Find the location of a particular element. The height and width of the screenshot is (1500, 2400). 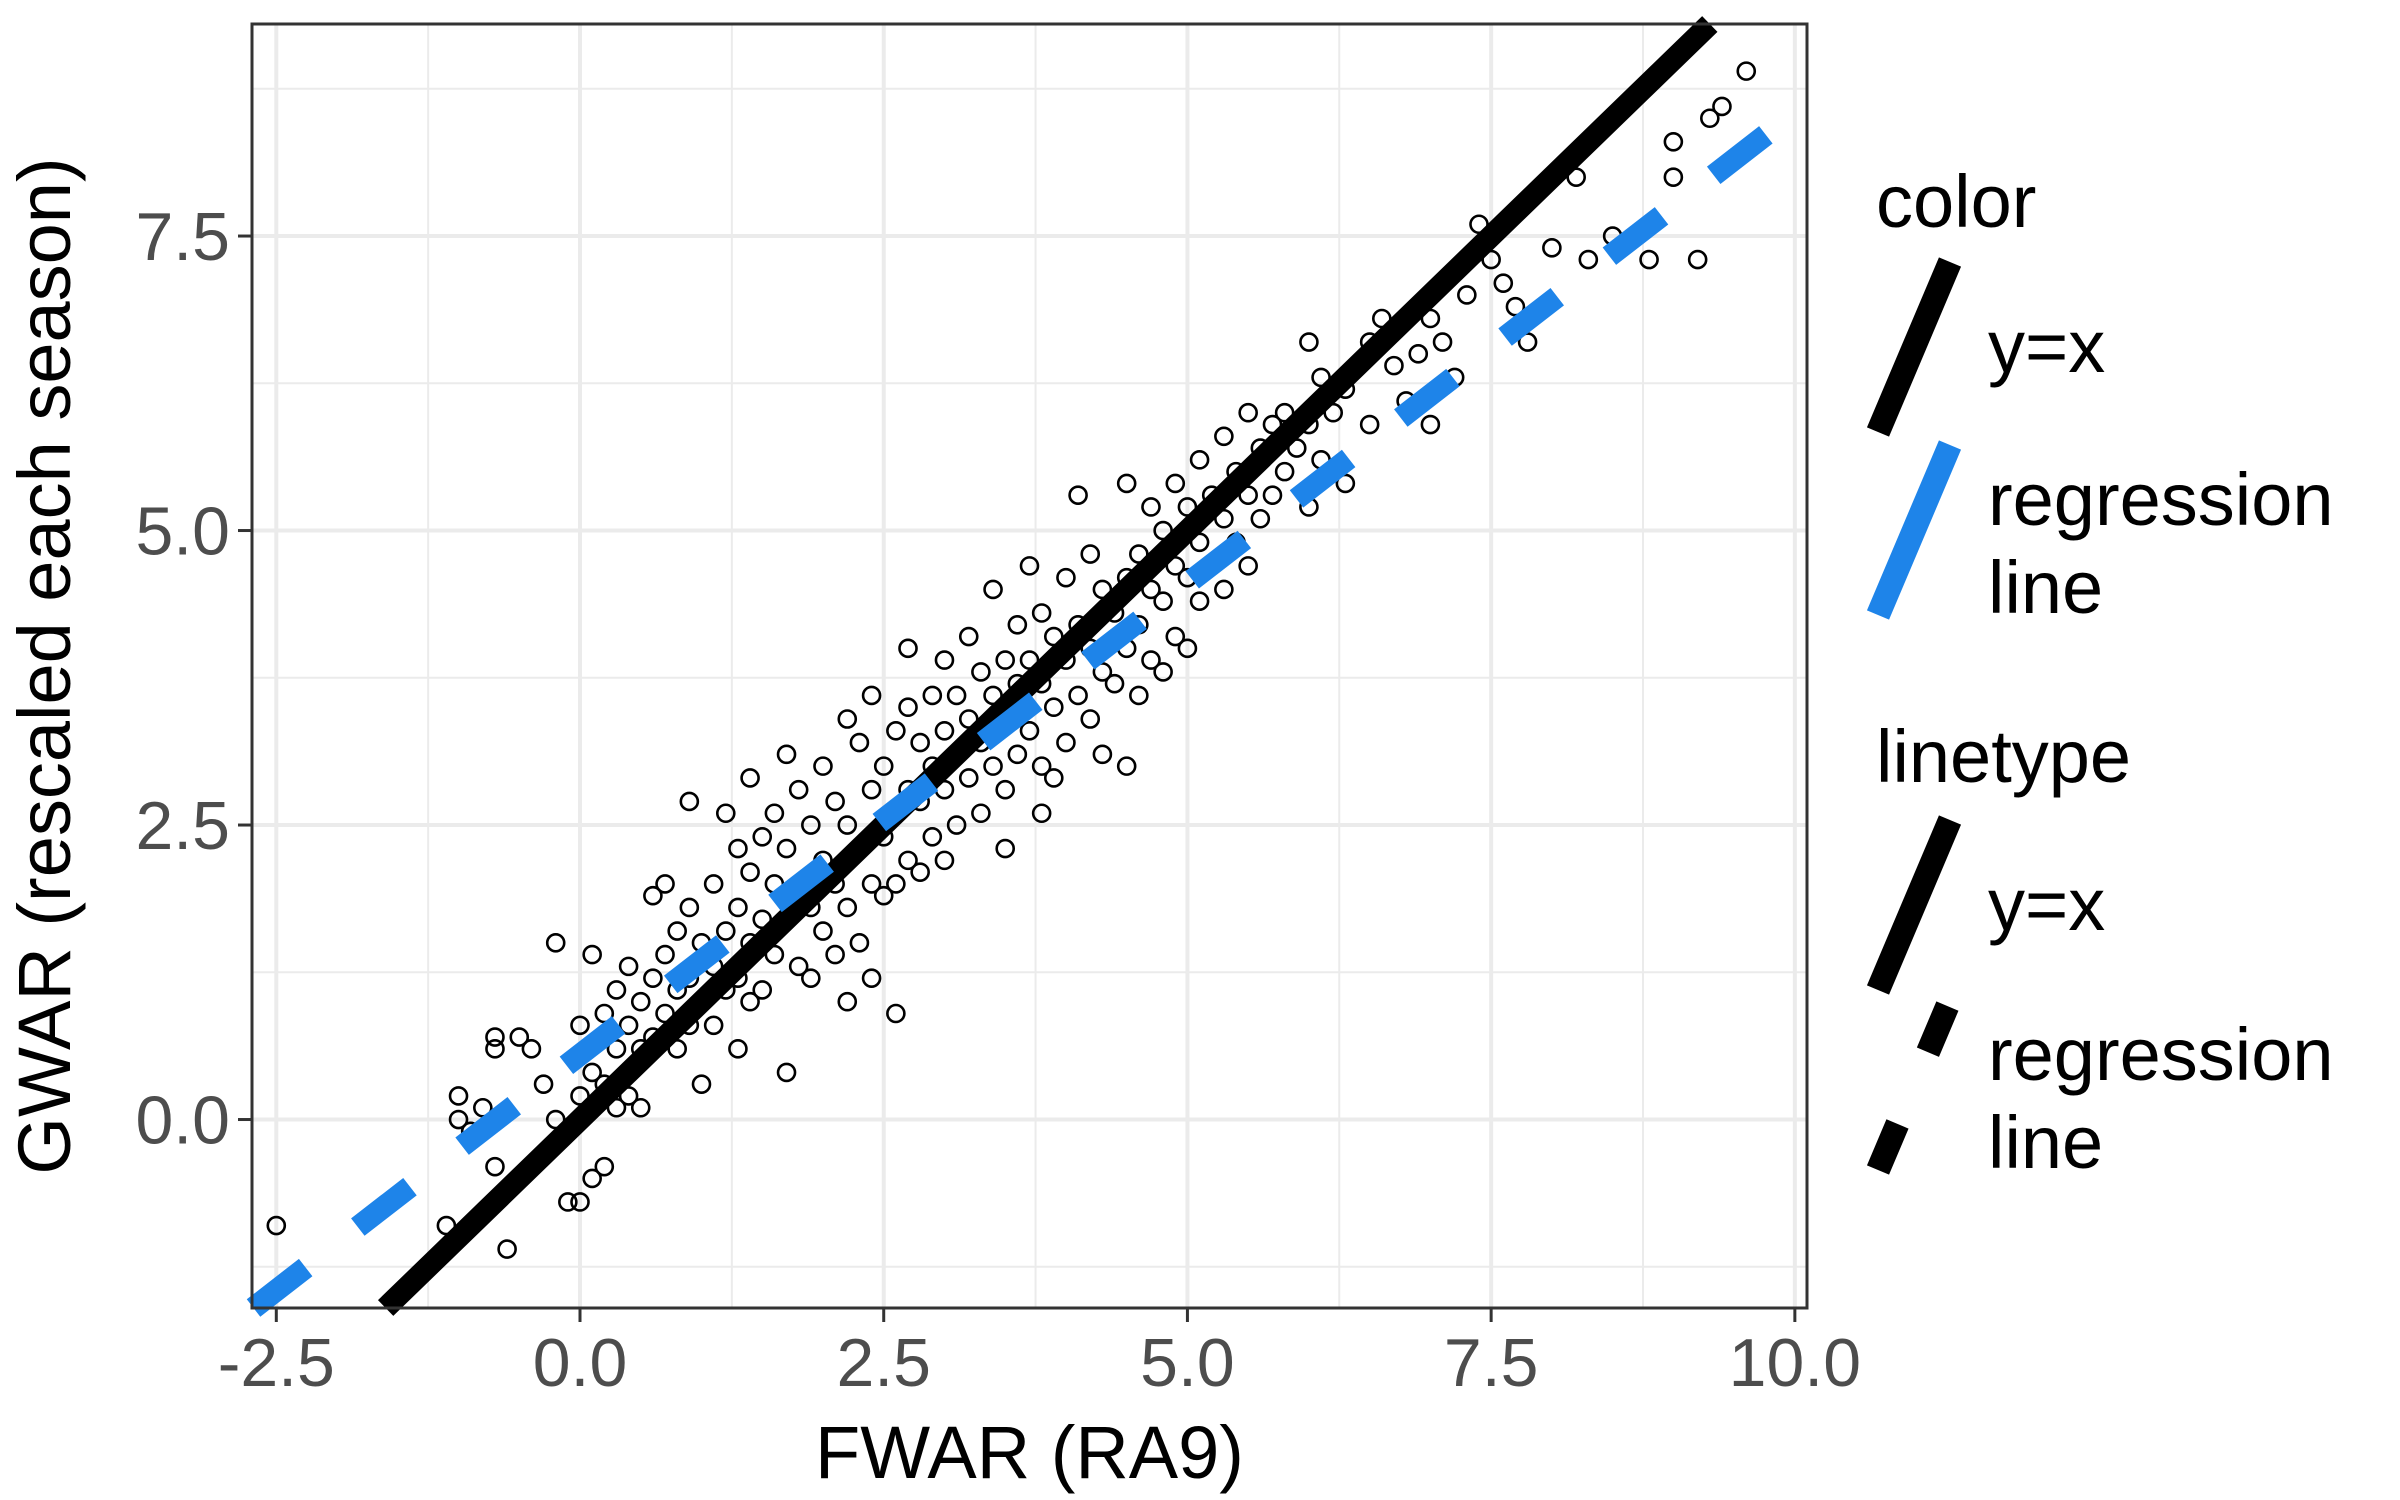

x-tick-label: -2.5 is located at coordinates (276, 1363).